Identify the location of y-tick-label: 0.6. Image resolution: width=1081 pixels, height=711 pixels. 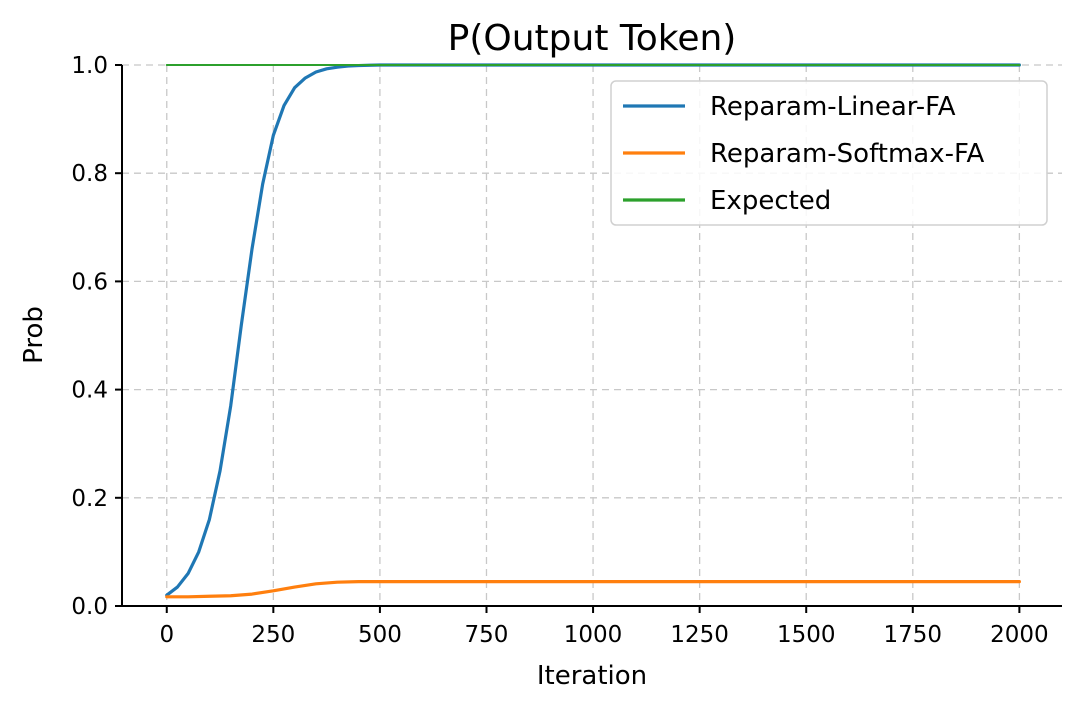
(89, 282).